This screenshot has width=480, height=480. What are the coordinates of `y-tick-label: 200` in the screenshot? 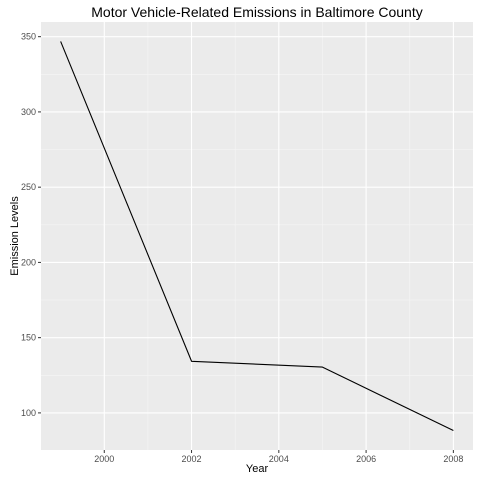 It's located at (28, 262).